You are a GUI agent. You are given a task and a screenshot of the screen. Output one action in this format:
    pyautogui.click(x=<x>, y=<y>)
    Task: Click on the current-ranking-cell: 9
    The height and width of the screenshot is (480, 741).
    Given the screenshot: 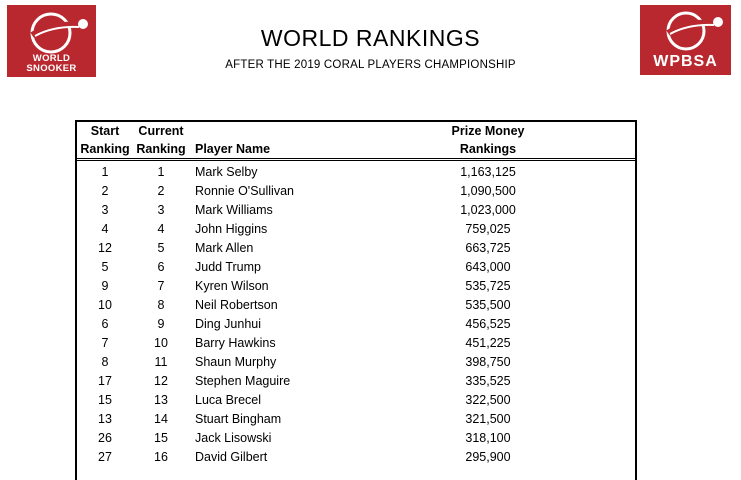 What is the action you would take?
    pyautogui.click(x=161, y=324)
    